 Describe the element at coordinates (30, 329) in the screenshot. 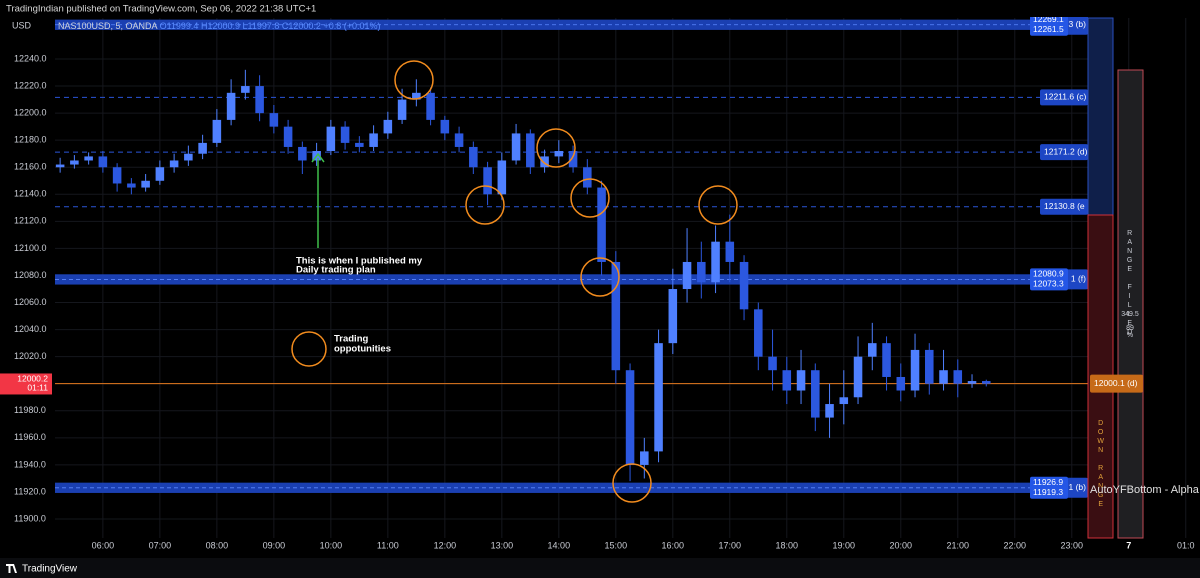

I see `y-tick-label: 12040.0` at that location.